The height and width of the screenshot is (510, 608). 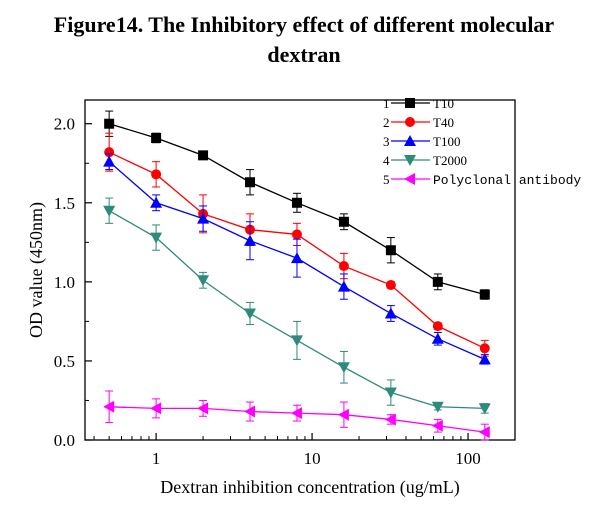 I want to click on y-tick-label: 1.0, so click(x=64, y=282).